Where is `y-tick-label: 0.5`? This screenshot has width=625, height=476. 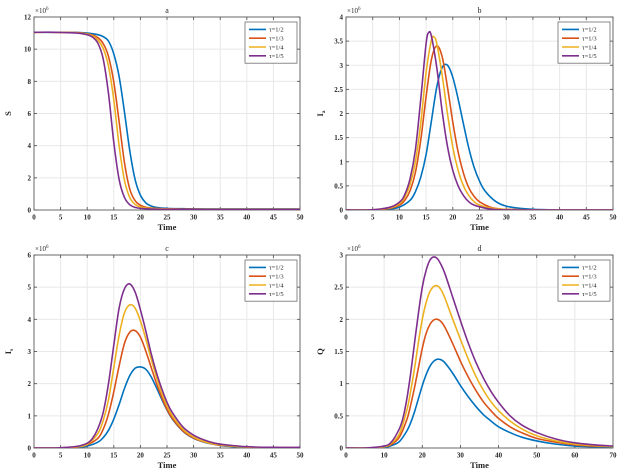 y-tick-label: 0.5 is located at coordinates (338, 416).